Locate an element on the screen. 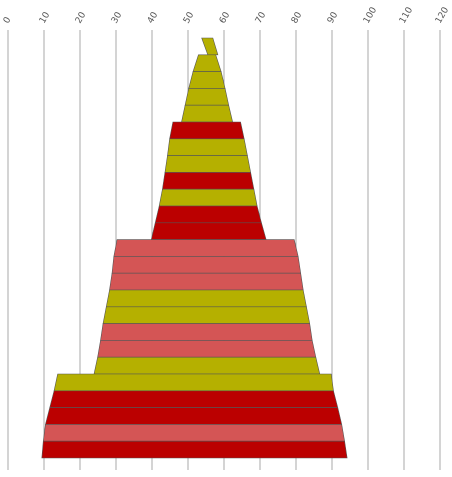  x-tick-label: 40 is located at coordinates (153, 17).